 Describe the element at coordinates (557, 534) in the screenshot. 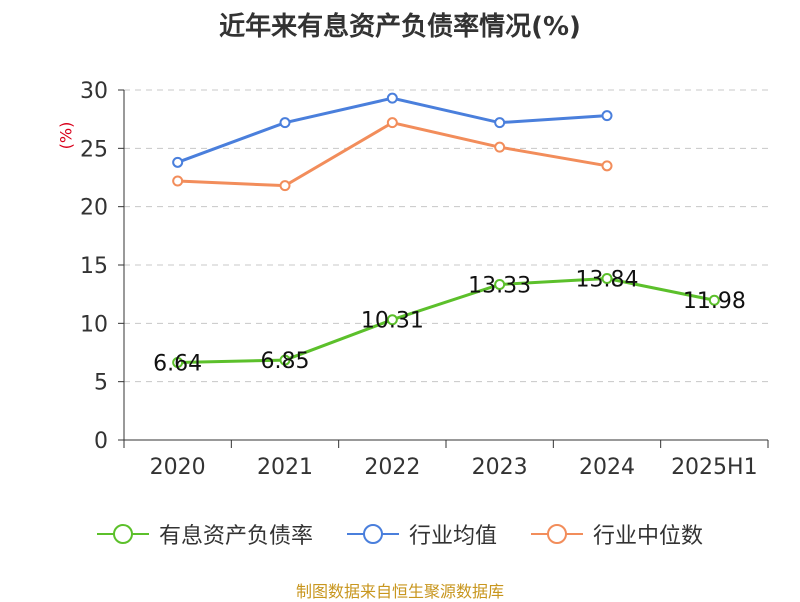

I see `legend-swatch-orange` at that location.